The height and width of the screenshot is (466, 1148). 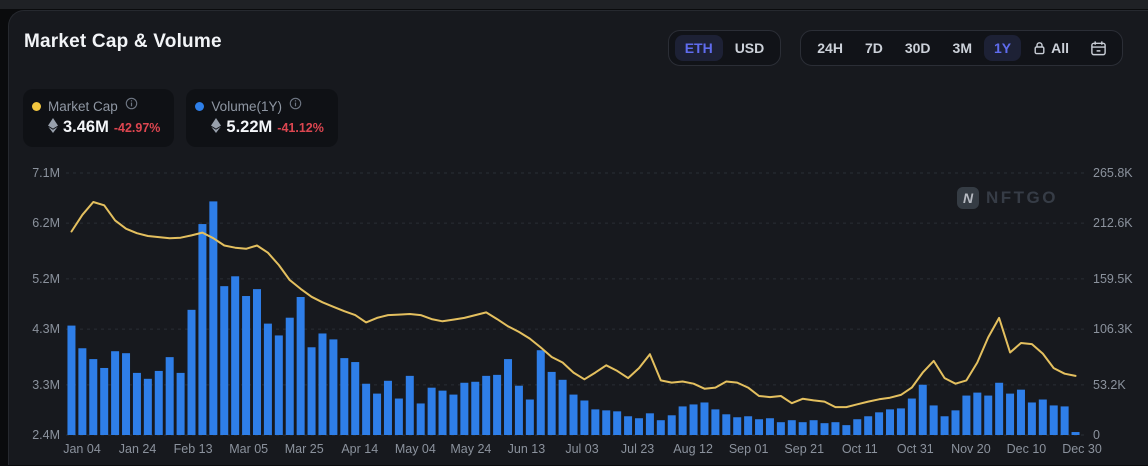 What do you see at coordinates (1113, 223) in the screenshot?
I see `right-axis-tick: 212.6K` at bounding box center [1113, 223].